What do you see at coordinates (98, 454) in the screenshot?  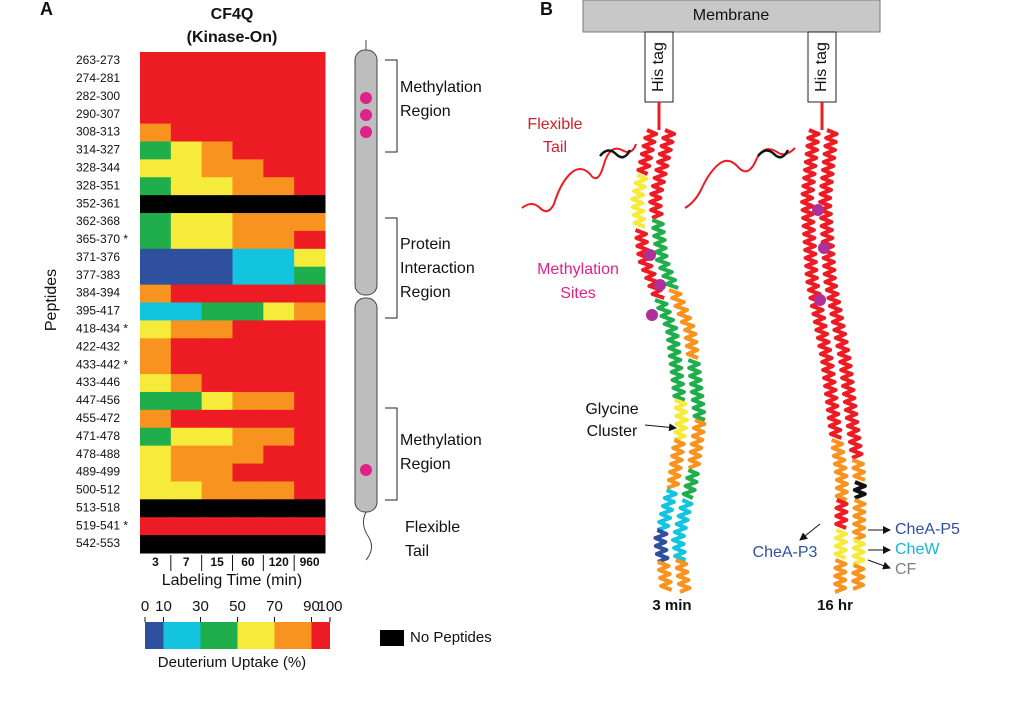 I see `row-label: 478-488` at bounding box center [98, 454].